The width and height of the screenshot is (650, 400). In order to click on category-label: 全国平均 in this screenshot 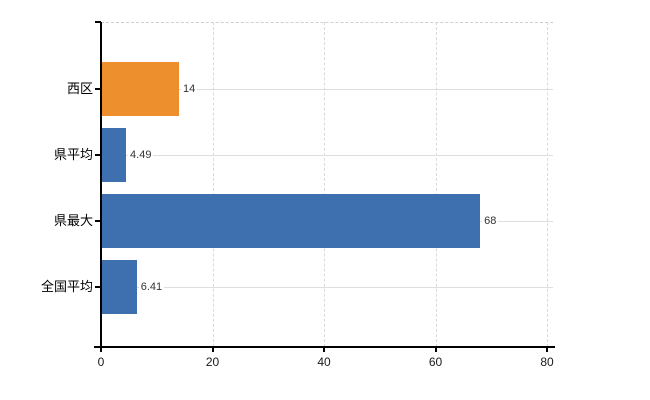, I will do `click(66, 286)`.